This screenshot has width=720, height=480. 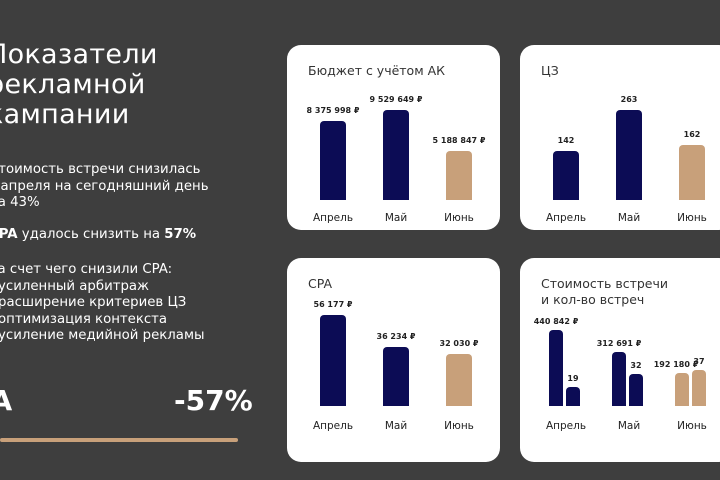 What do you see at coordinates (9, 234) in the screenshot?
I see `cpa-bold: CPA` at bounding box center [9, 234].